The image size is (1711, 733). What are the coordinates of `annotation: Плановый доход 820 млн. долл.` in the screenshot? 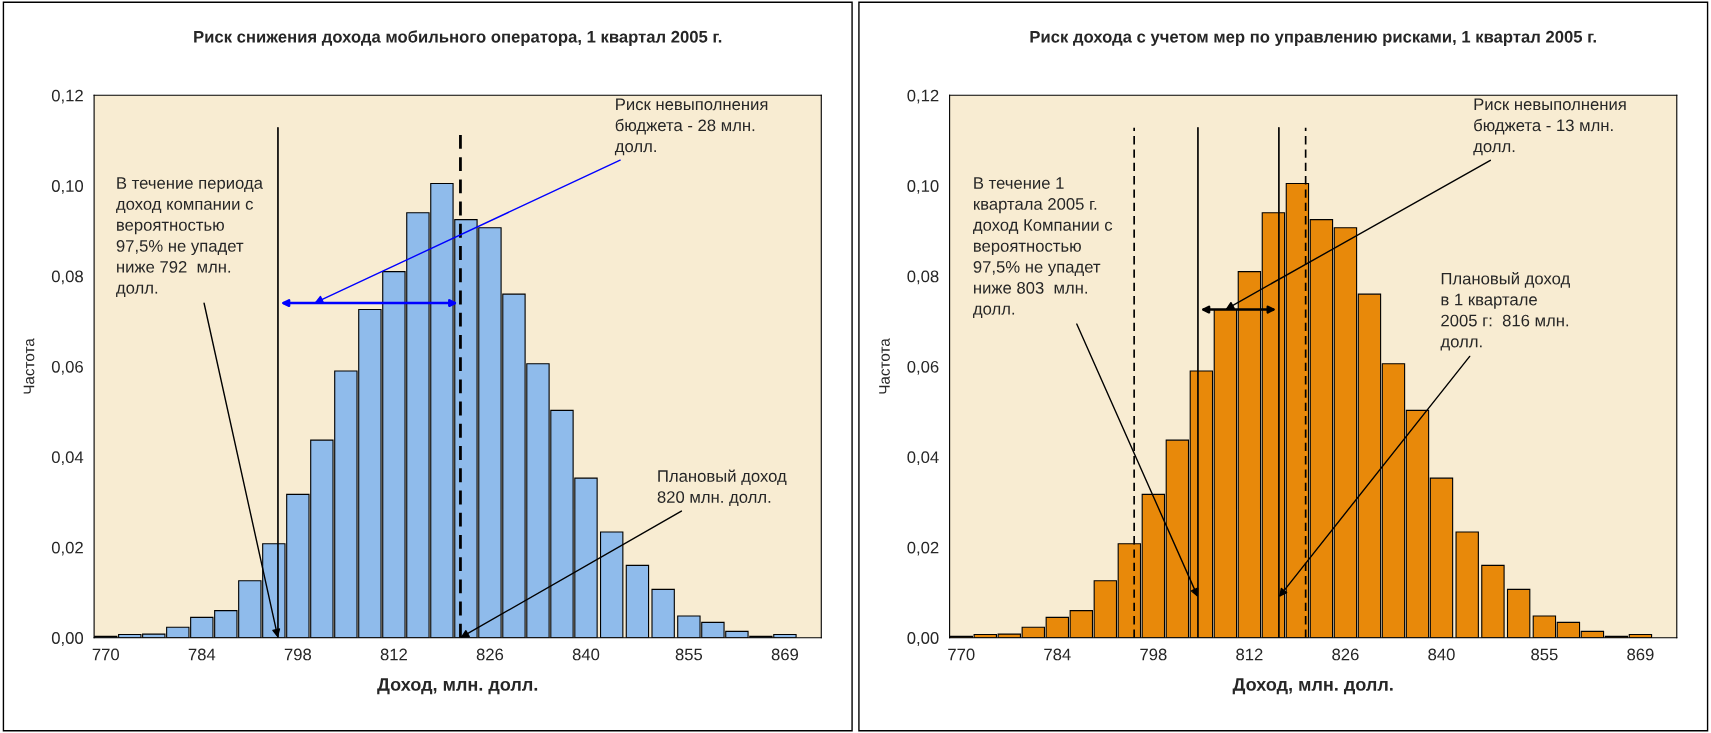 It's located at (722, 488).